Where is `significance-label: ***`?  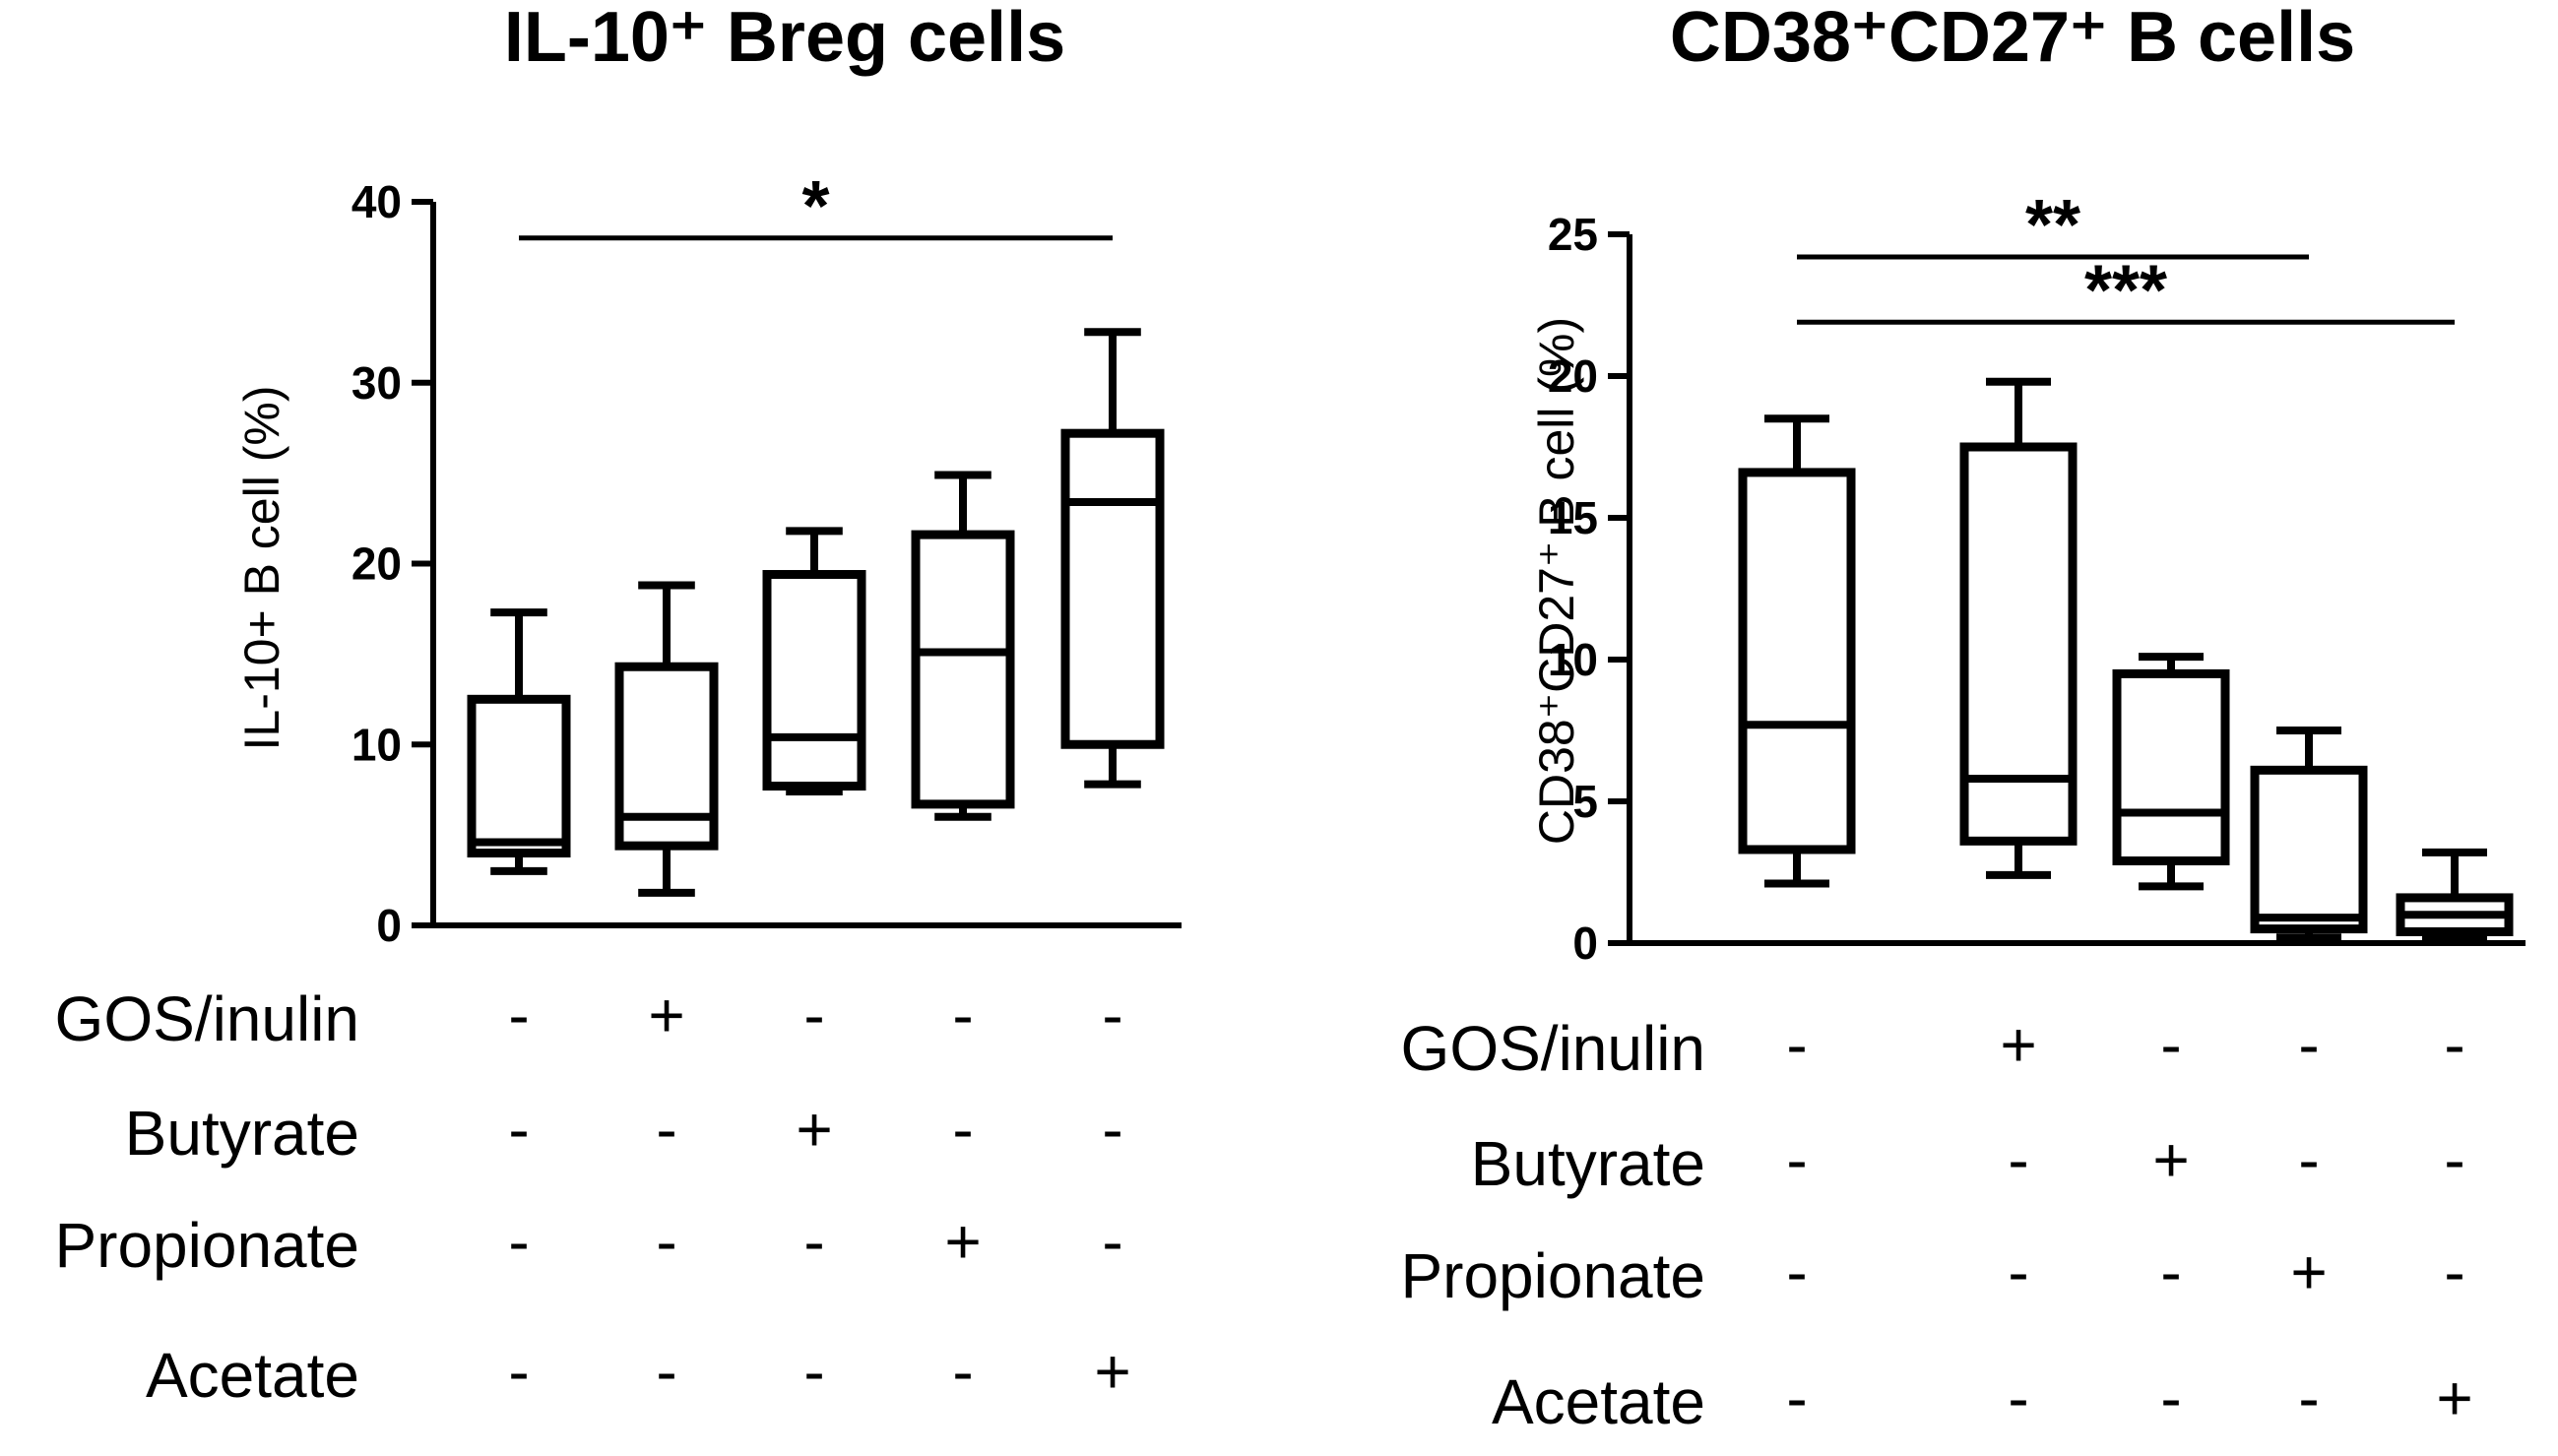 significance-label: *** is located at coordinates (2125, 290).